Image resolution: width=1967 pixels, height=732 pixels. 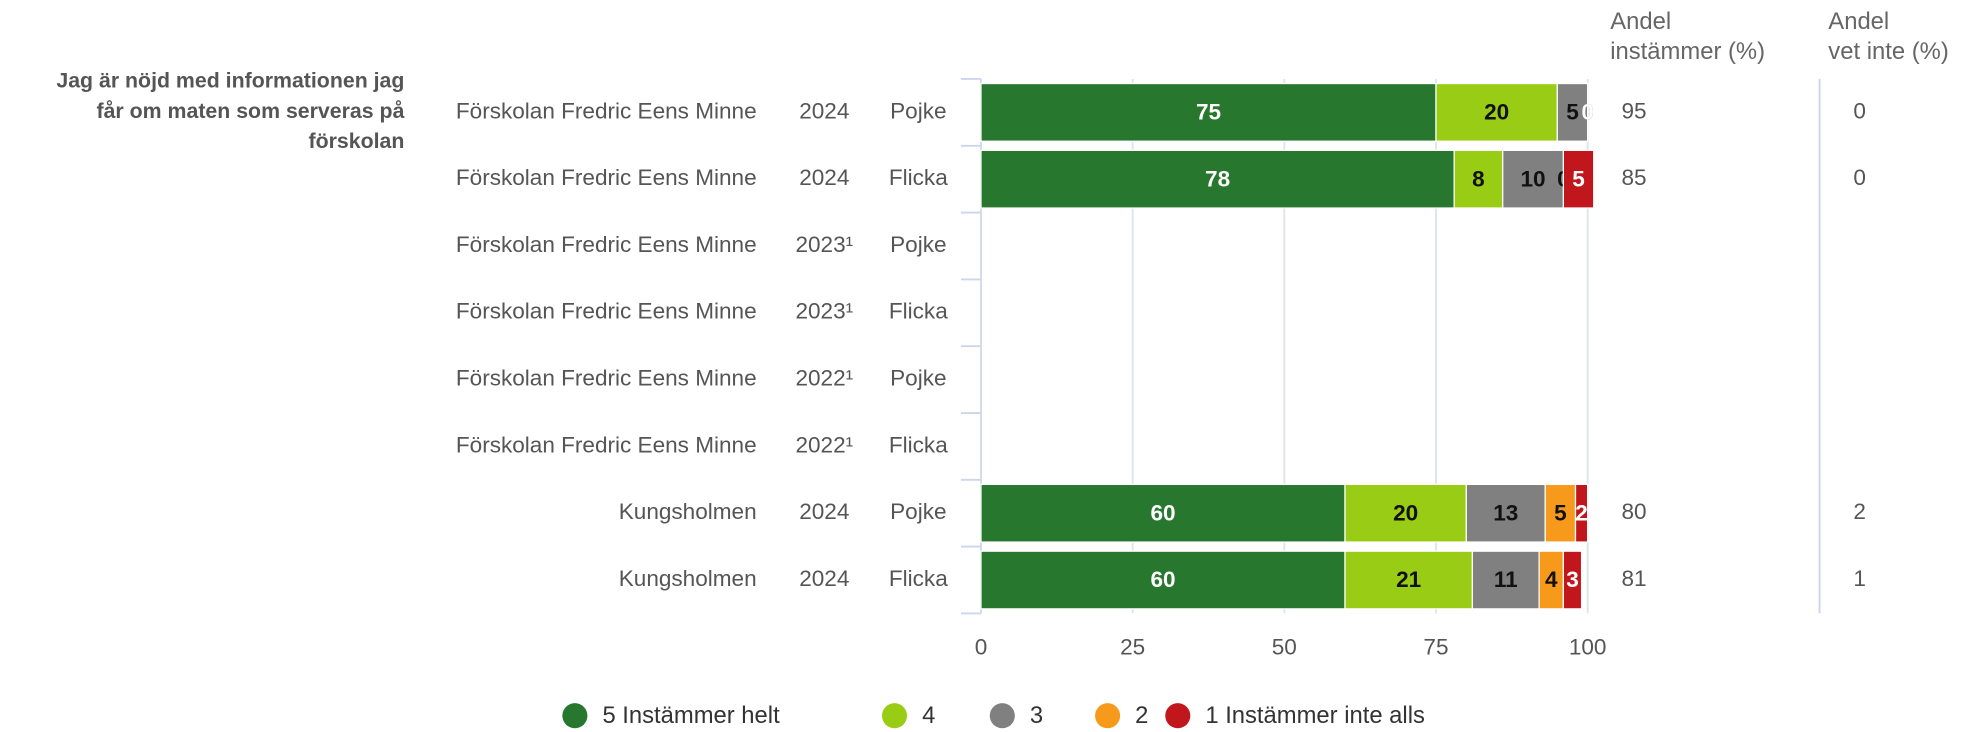 What do you see at coordinates (1587, 112) in the screenshot?
I see `data-label: 0` at bounding box center [1587, 112].